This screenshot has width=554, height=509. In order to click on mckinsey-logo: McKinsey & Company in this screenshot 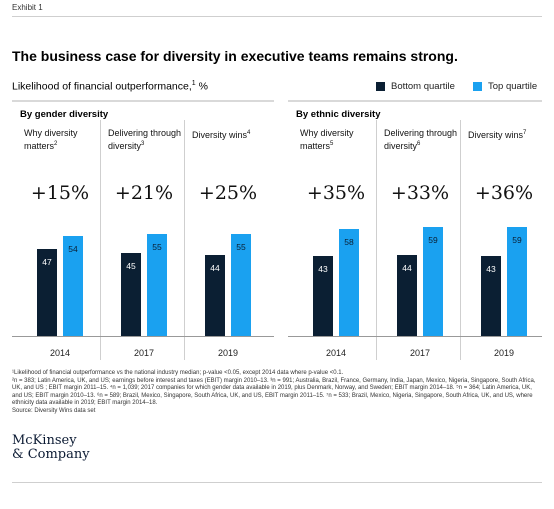, I will do `click(51, 448)`.